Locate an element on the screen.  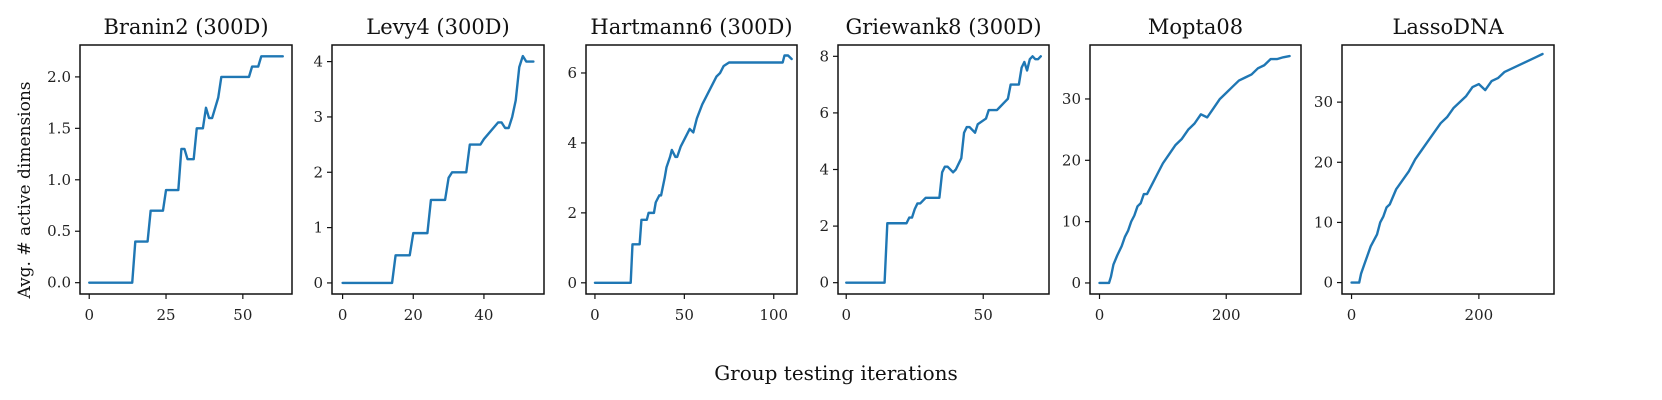
x-axis-label: Group testing iterations is located at coordinates (836, 373).